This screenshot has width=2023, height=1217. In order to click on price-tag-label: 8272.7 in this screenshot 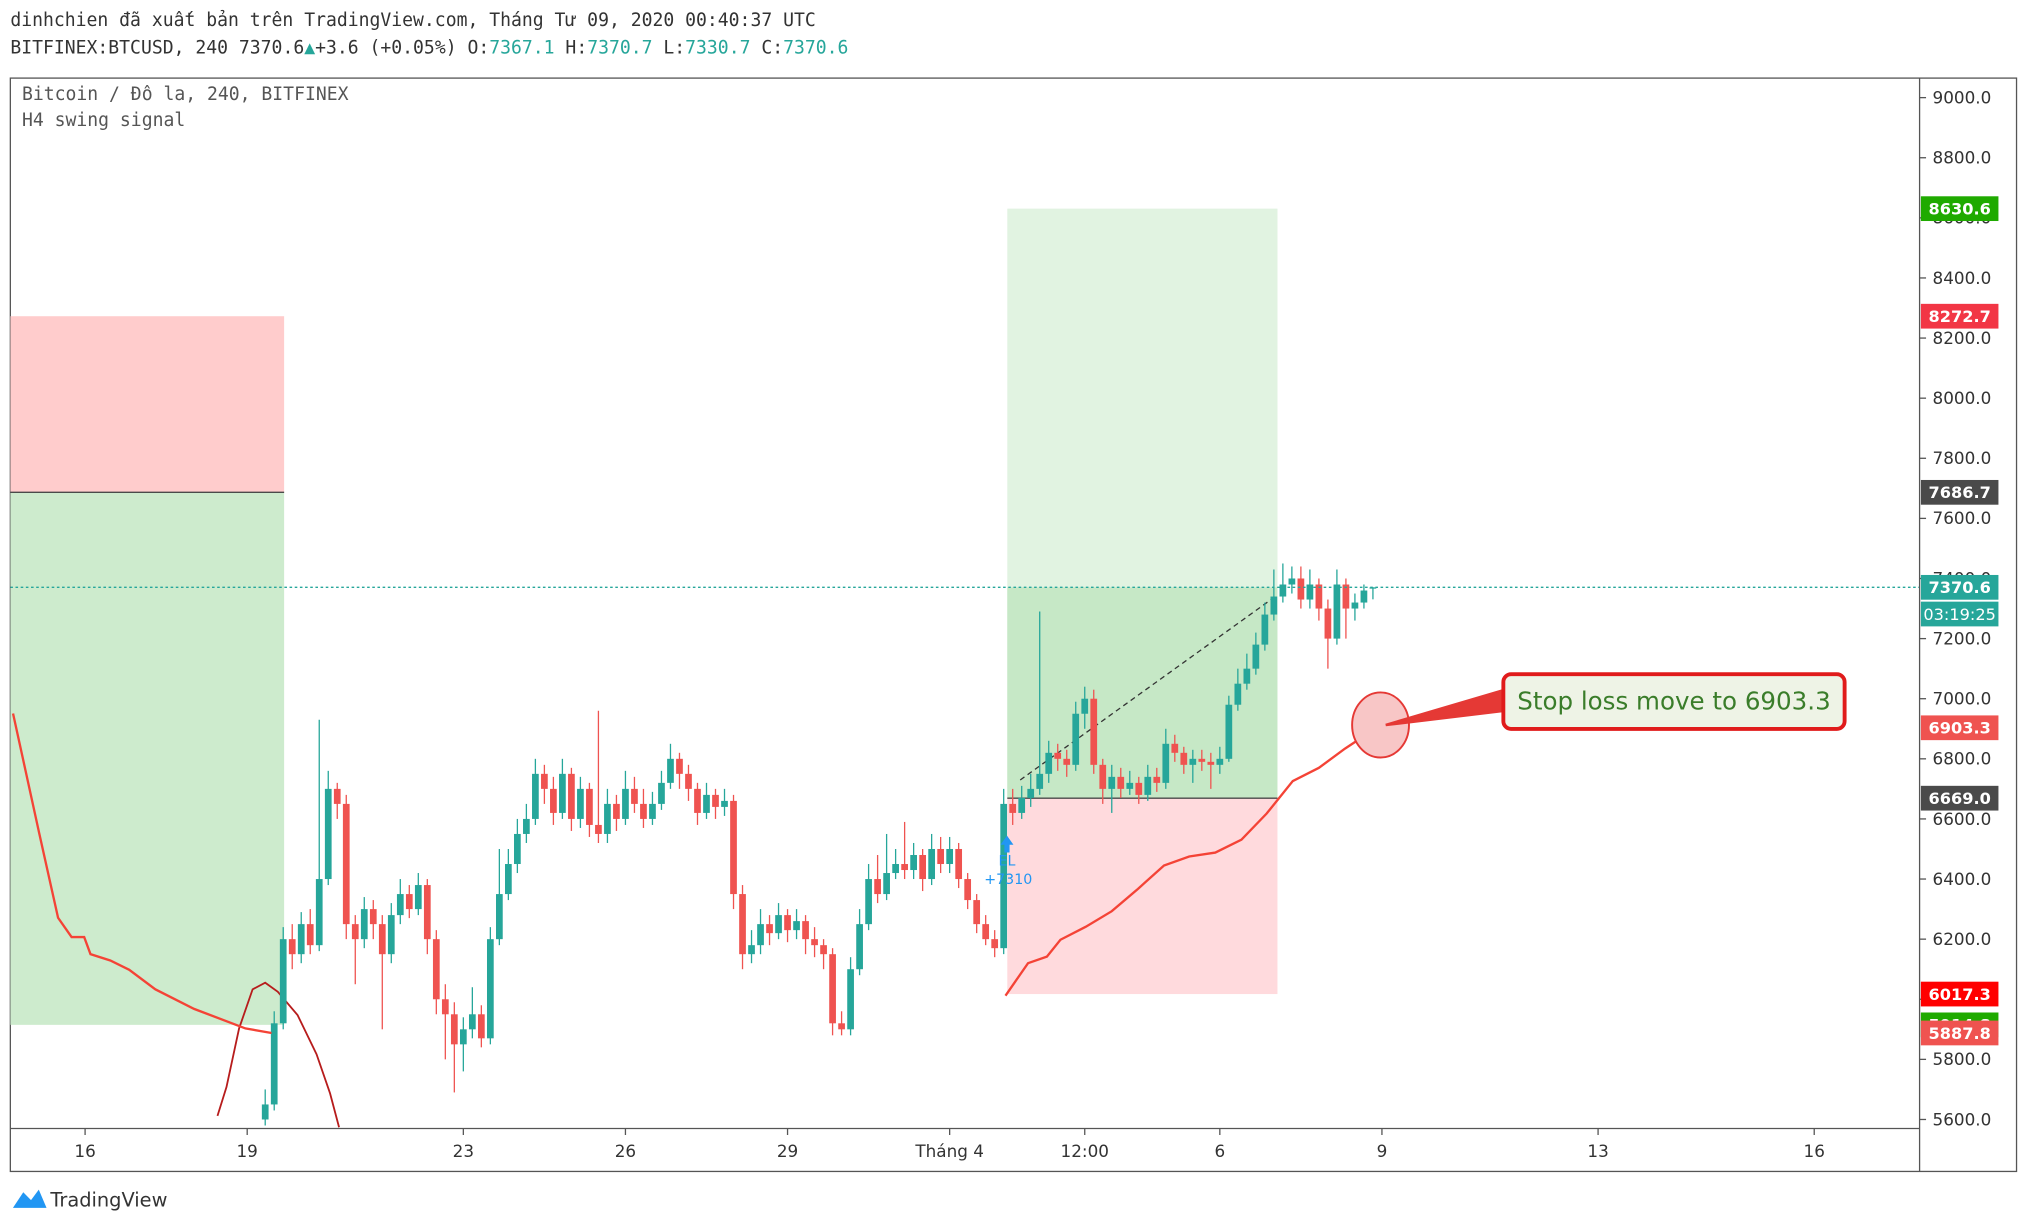, I will do `click(1960, 316)`.